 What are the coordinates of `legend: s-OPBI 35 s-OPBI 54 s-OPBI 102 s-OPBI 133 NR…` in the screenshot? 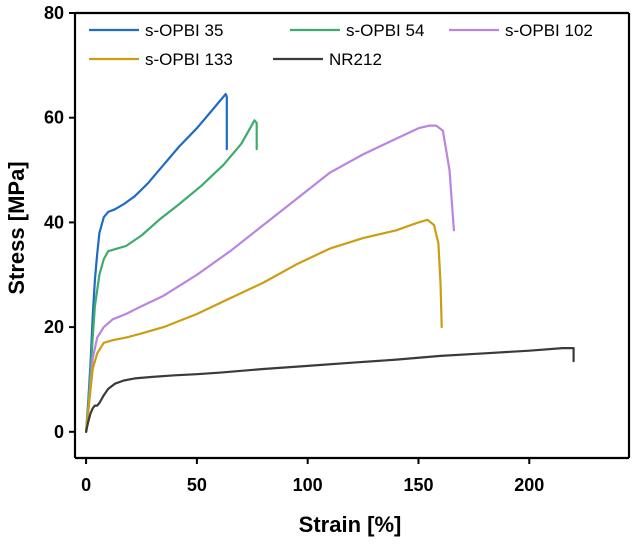 It's located at (341, 45).